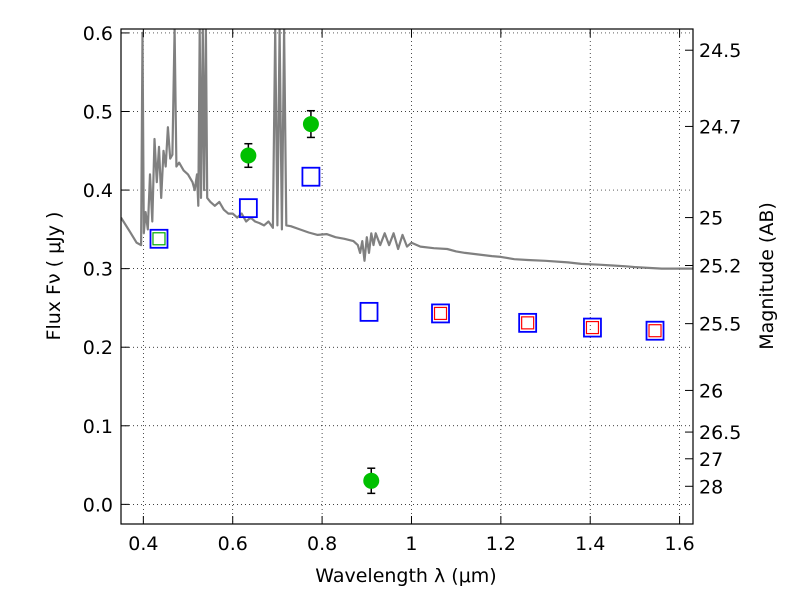  I want to click on x-tick-label: 1, so click(411, 544).